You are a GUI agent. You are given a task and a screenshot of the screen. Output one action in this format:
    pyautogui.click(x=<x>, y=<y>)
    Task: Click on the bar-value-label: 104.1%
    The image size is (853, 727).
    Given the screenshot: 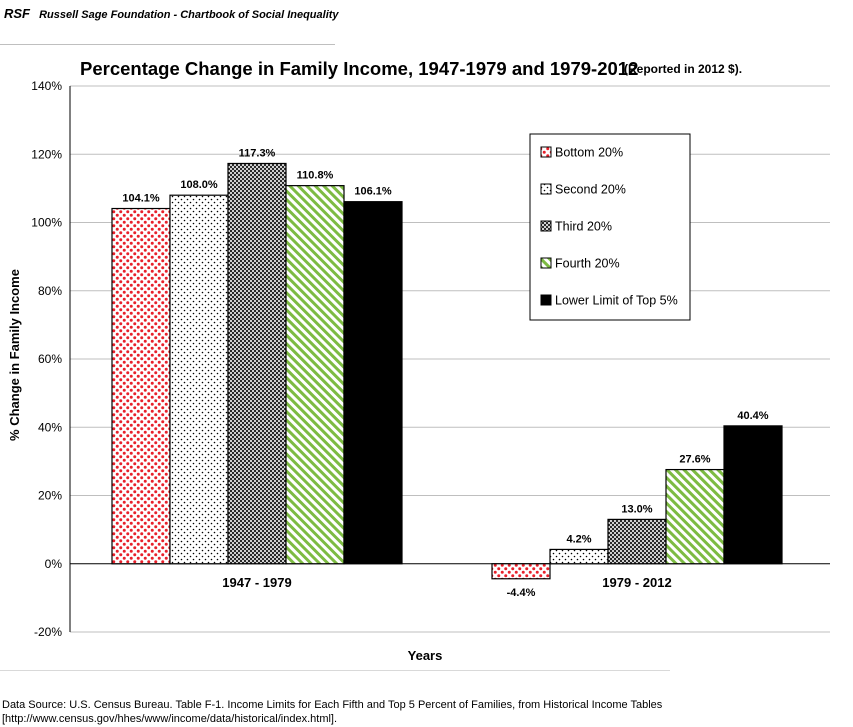 What is the action you would take?
    pyautogui.click(x=141, y=199)
    